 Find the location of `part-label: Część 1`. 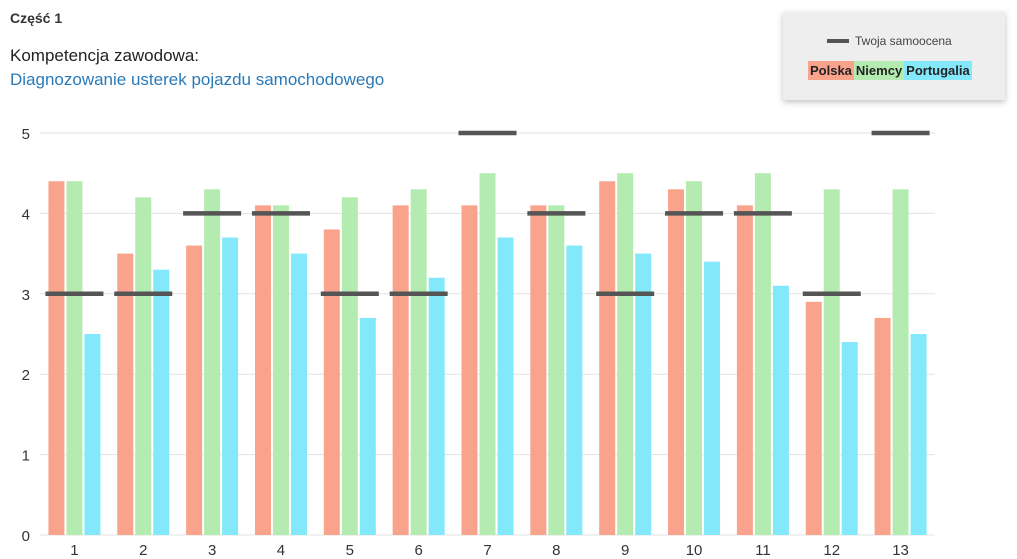

part-label: Część 1 is located at coordinates (36, 18).